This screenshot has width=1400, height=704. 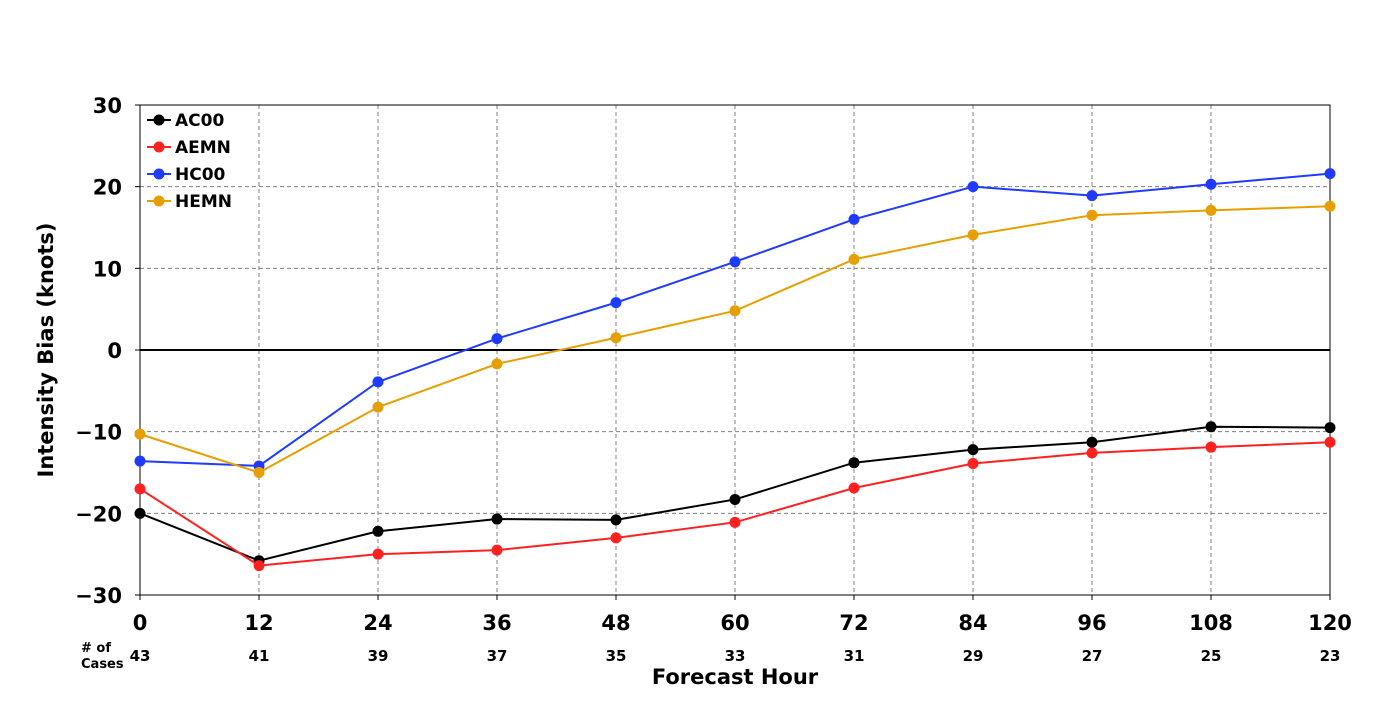 What do you see at coordinates (102, 664) in the screenshot?
I see `cases-header-label: Cases` at bounding box center [102, 664].